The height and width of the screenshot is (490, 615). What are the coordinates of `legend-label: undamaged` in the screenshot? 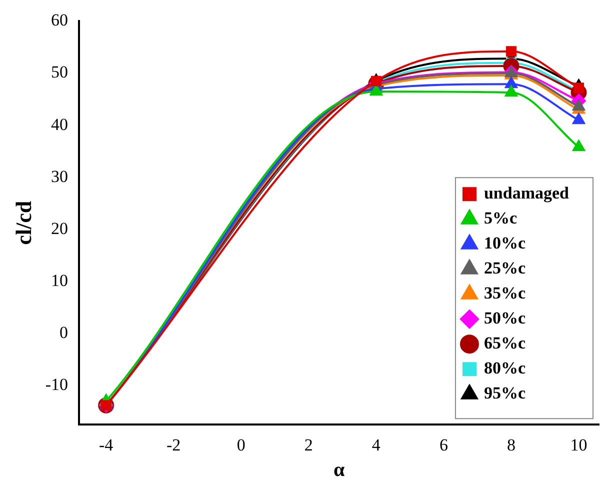 It's located at (527, 192).